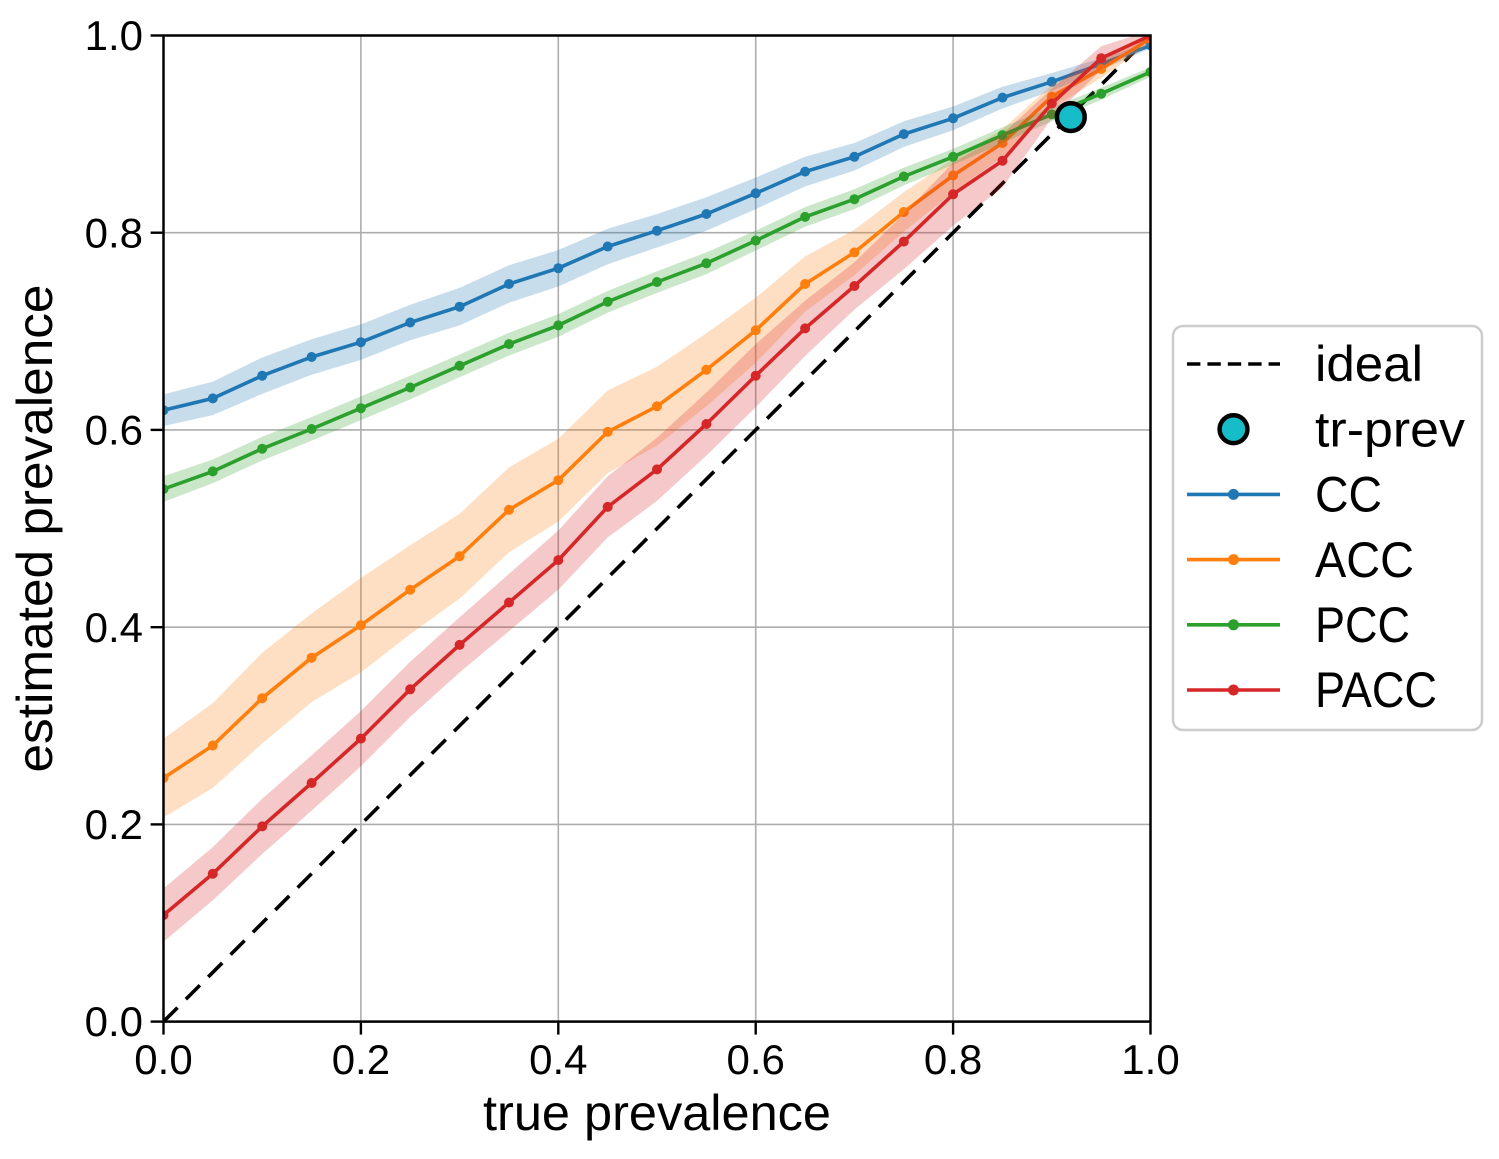 The image size is (1499, 1159). I want to click on svg-text: true prevalence, so click(657, 1113).